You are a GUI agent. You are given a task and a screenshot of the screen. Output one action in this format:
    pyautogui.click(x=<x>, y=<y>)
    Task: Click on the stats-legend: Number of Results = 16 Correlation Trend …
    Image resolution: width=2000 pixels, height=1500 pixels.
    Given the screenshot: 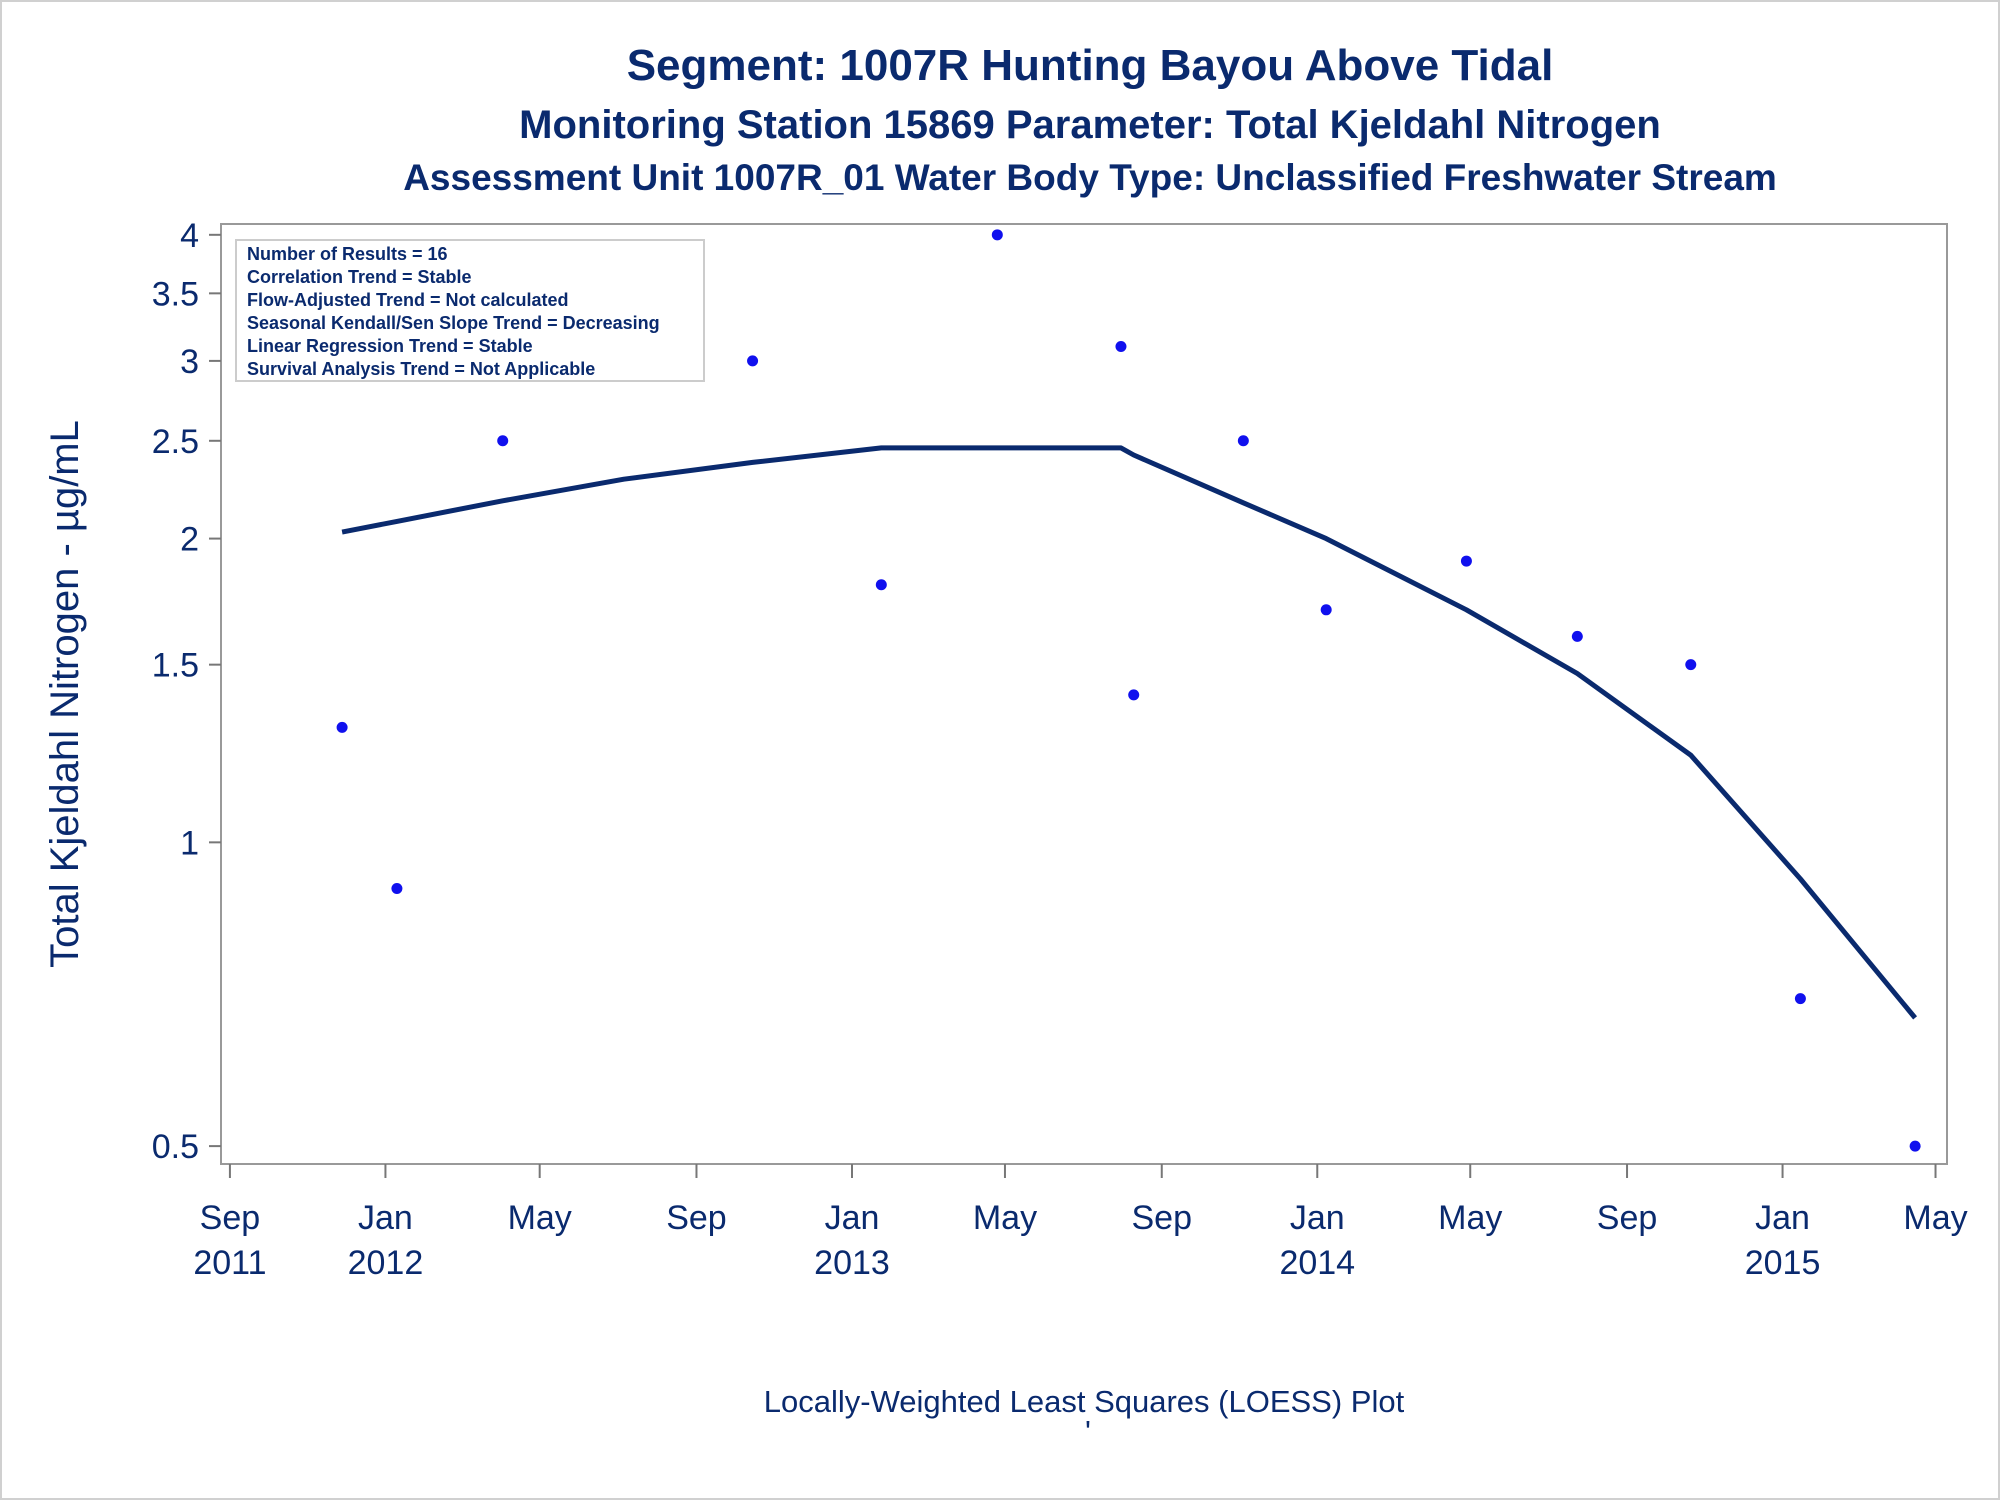 What is the action you would take?
    pyautogui.click(x=470, y=310)
    